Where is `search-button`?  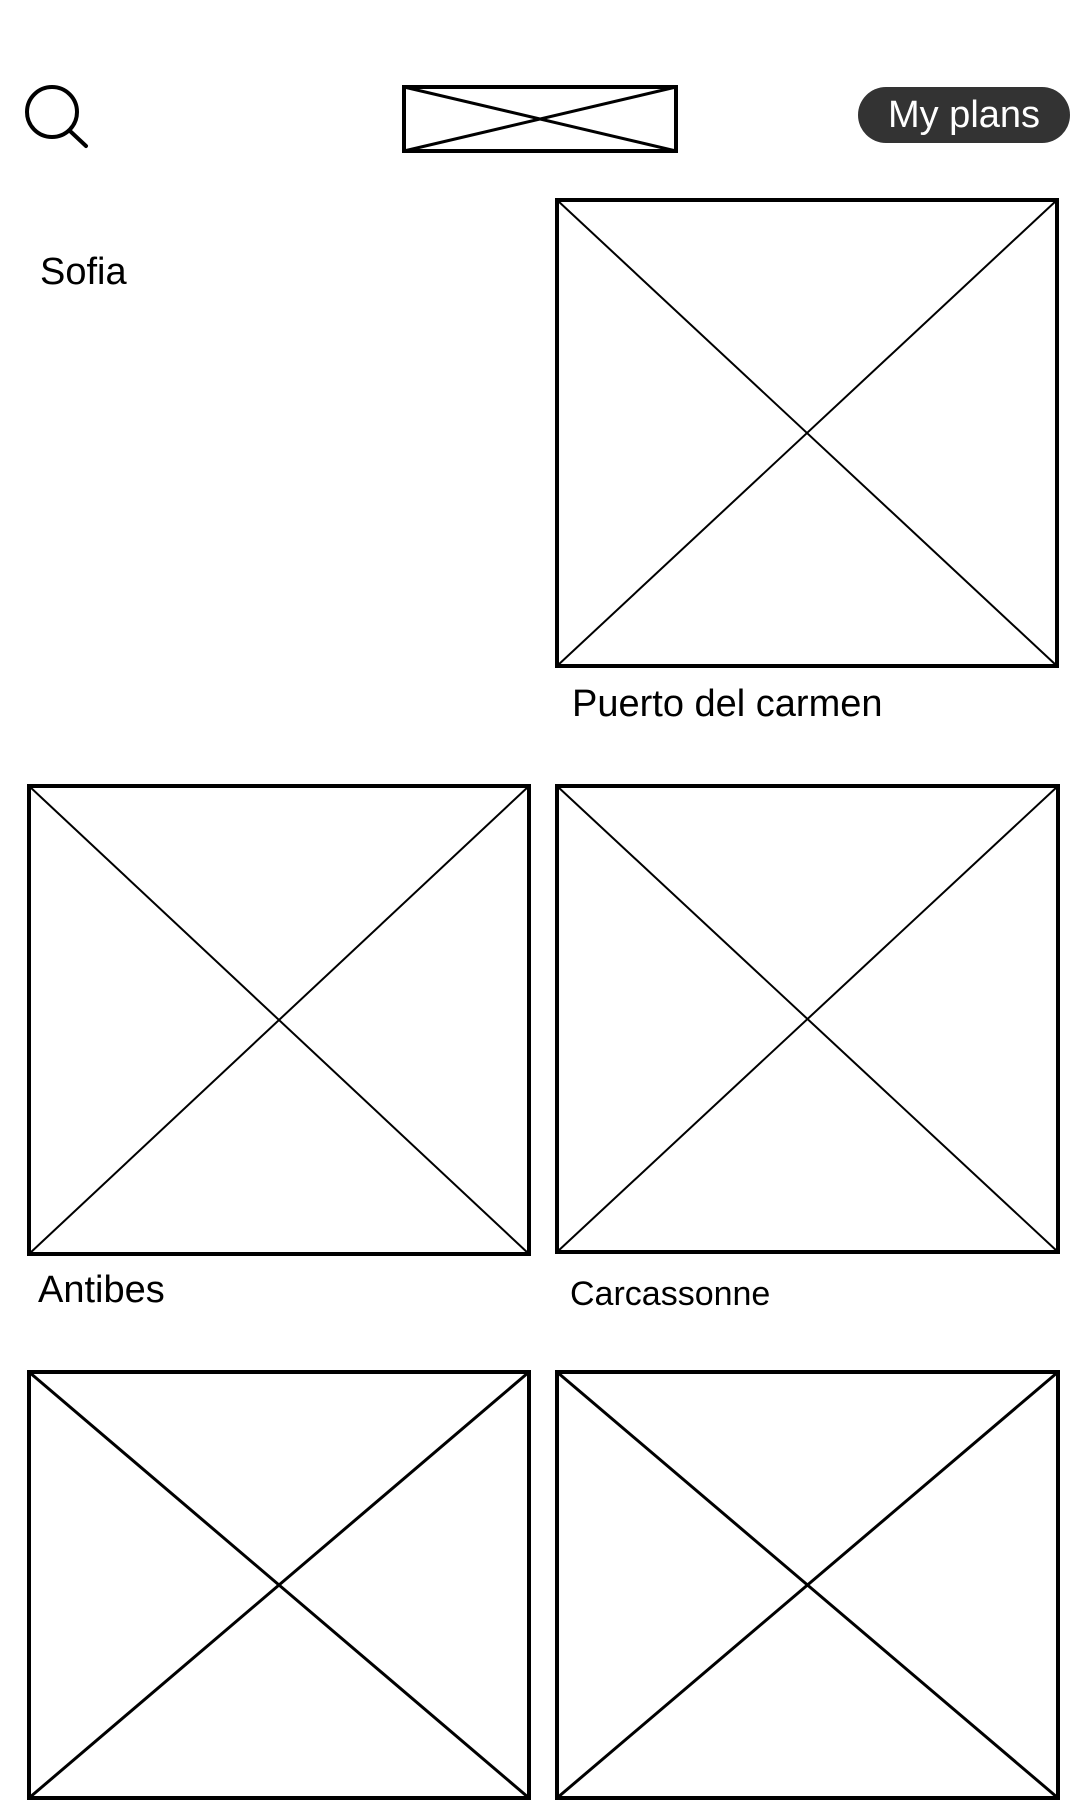
search-button is located at coordinates (58, 118).